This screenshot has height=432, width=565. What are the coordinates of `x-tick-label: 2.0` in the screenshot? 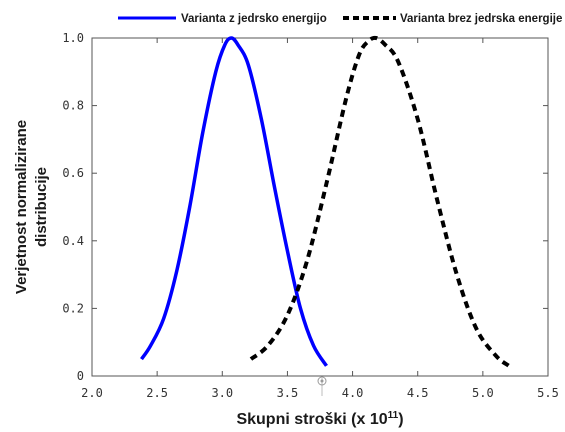 It's located at (92, 393).